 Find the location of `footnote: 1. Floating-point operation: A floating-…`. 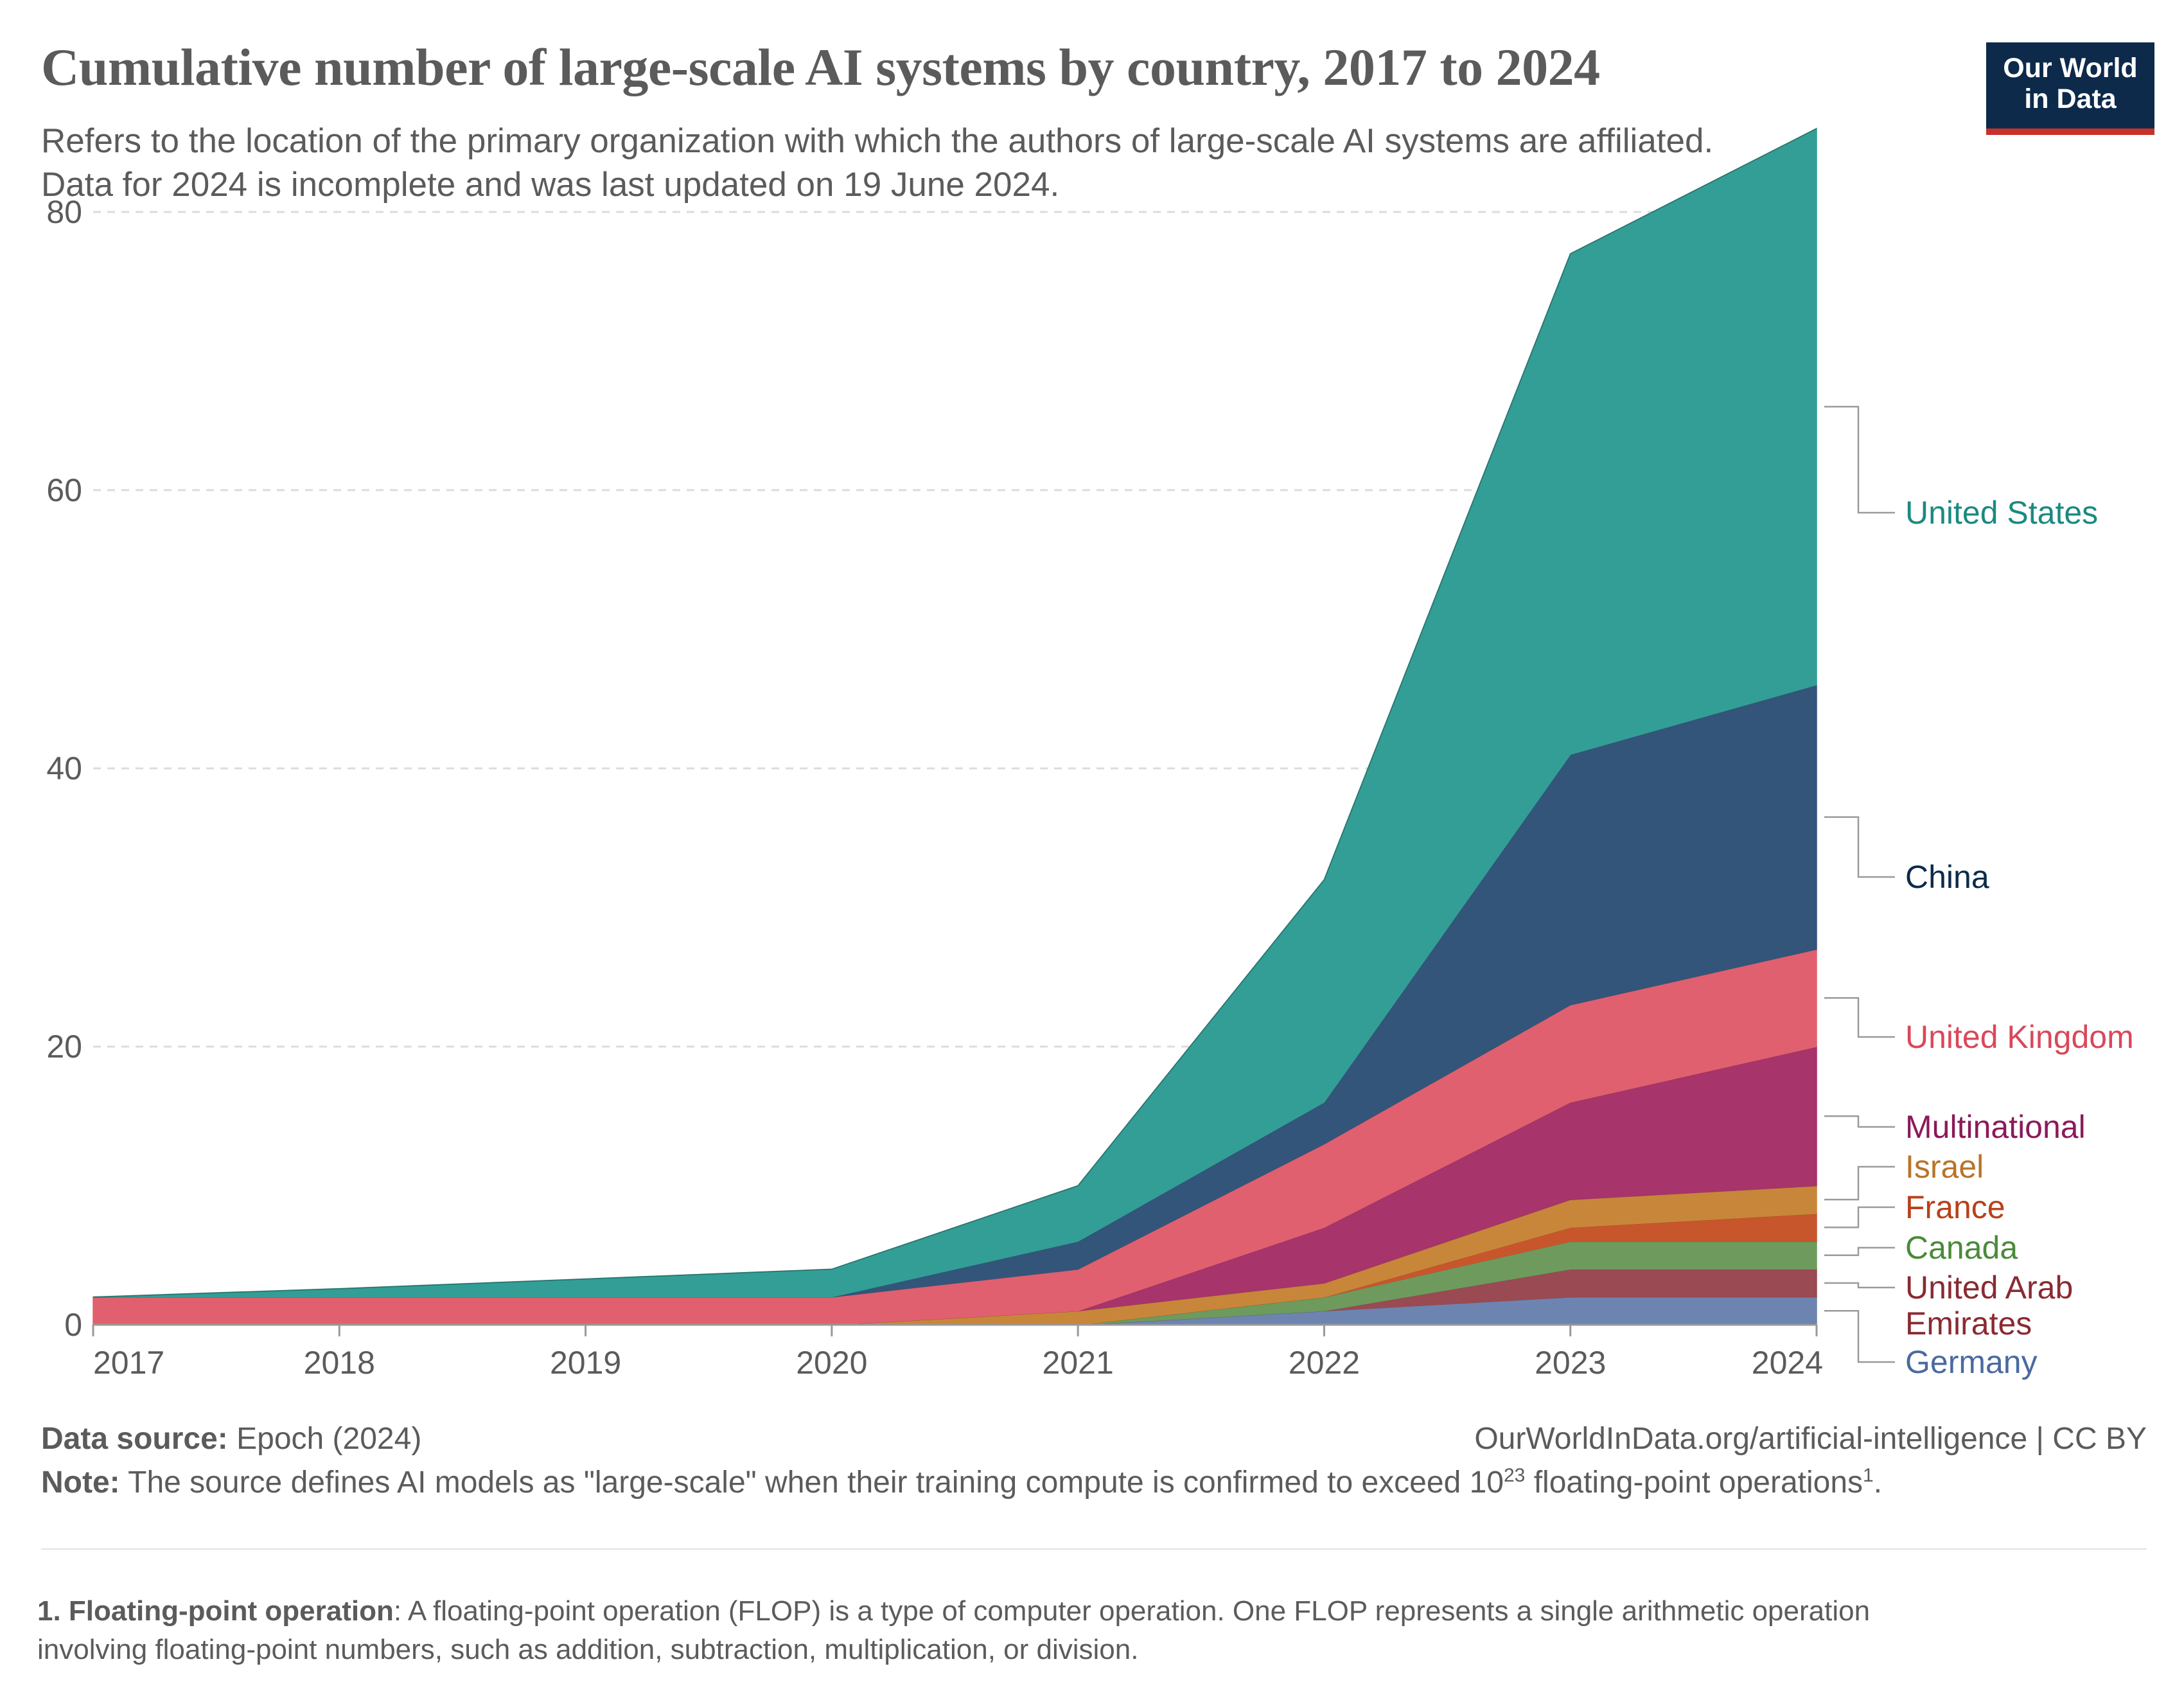

footnote: 1. Floating-point operation: A floating-… is located at coordinates (1097, 1630).